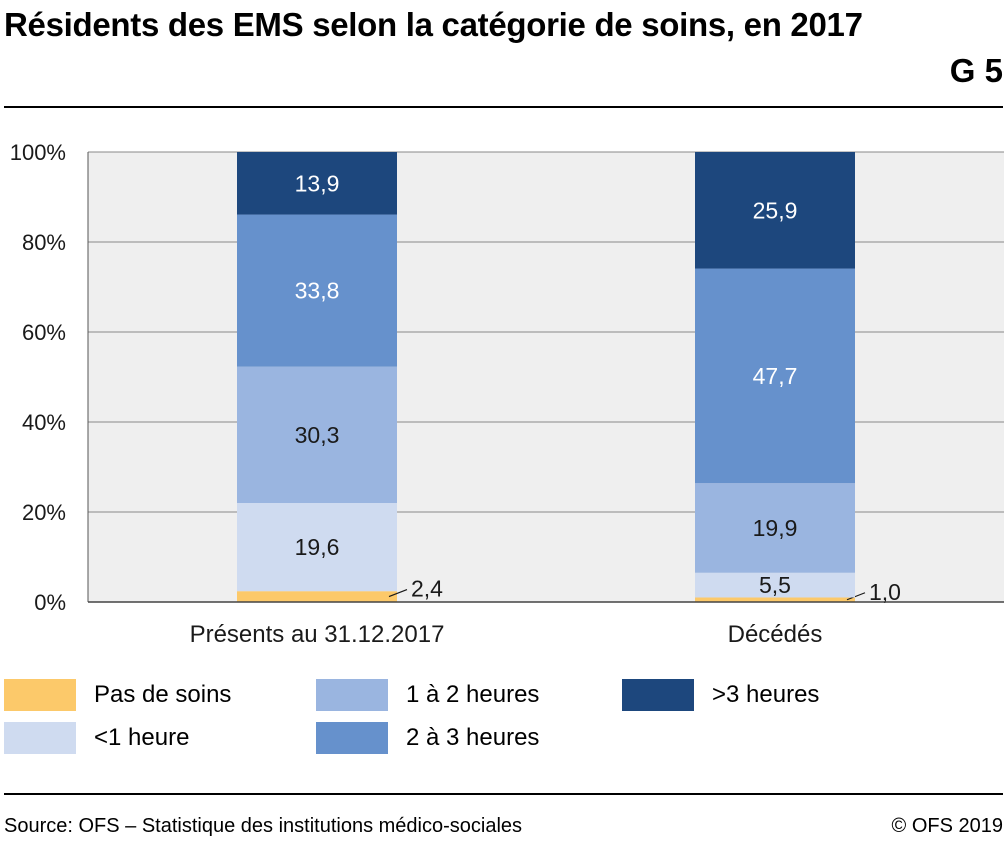 Image resolution: width=1007 pixels, height=841 pixels. Describe the element at coordinates (163, 694) in the screenshot. I see `legend-label: Pas de soins` at that location.